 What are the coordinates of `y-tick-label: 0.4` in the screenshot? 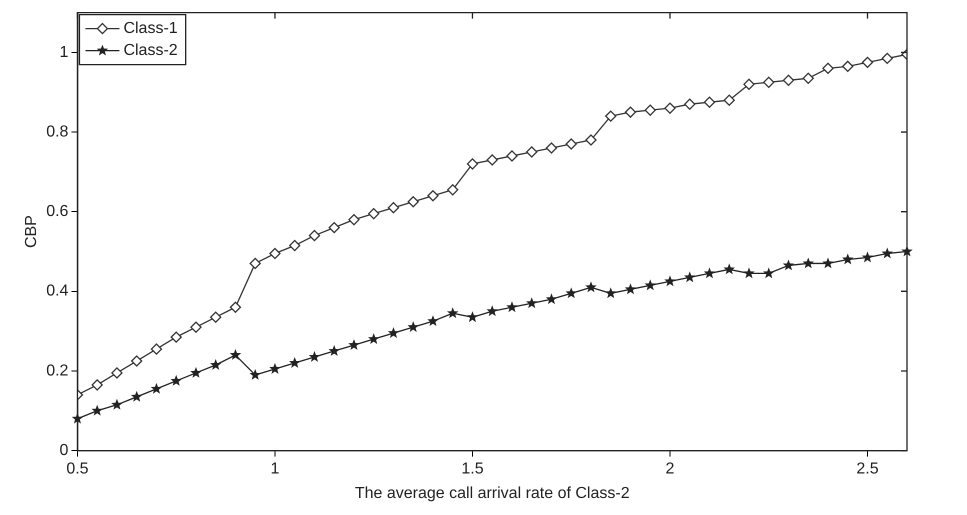 It's located at (57, 291).